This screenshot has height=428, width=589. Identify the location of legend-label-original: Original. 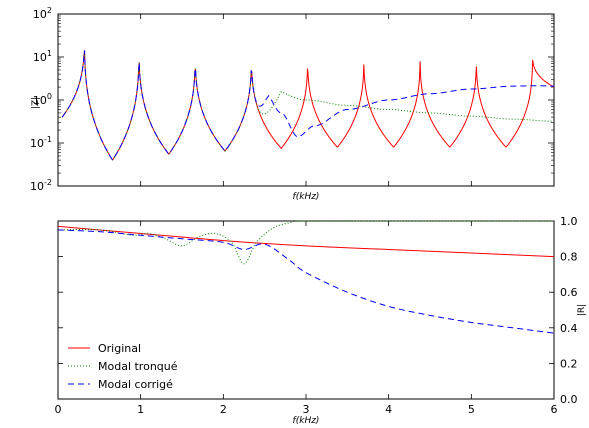
(119, 348).